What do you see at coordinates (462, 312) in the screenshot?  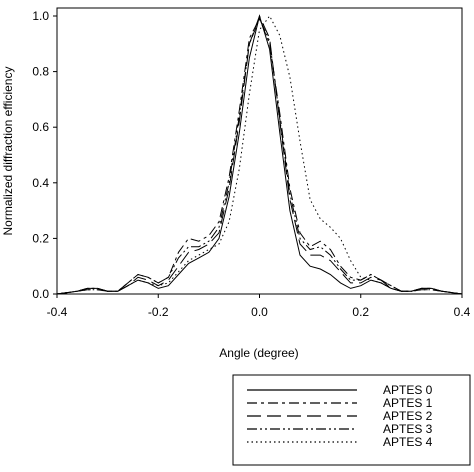 I see `x-tick-label: 0.4` at bounding box center [462, 312].